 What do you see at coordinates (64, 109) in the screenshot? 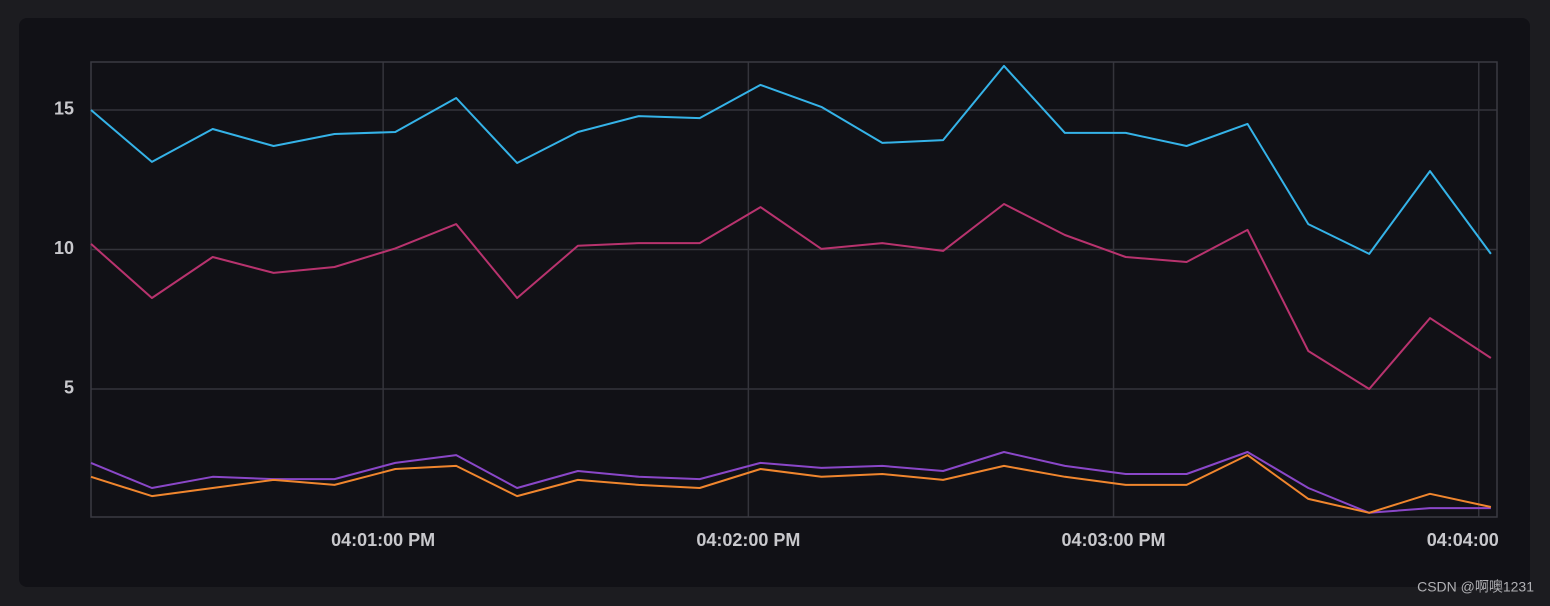
I see `y-tick-label: 15` at bounding box center [64, 109].